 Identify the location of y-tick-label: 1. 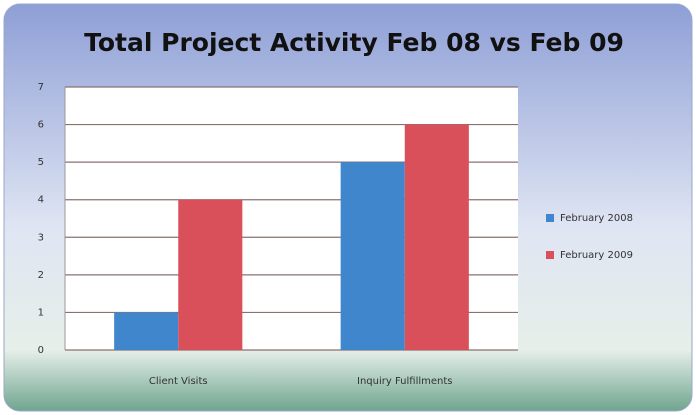
(41, 312).